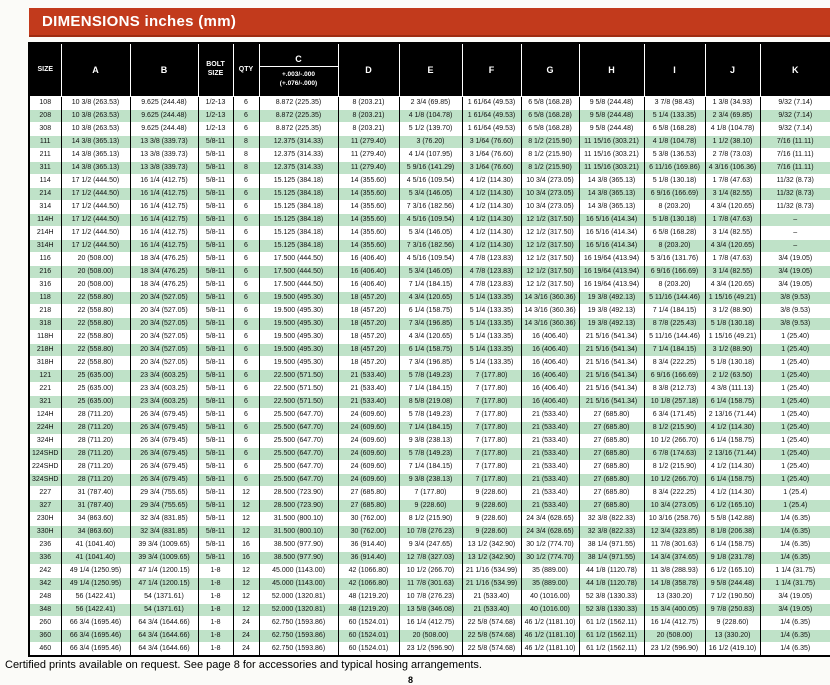 Image resolution: width=830 pixels, height=685 pixels. Describe the element at coordinates (95, 583) in the screenshot. I see `table-cell: 49 1/4 (1250.95)` at that location.